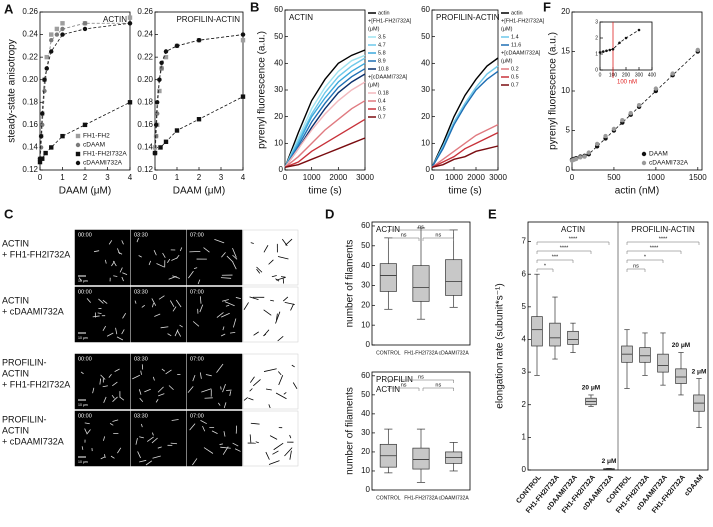 The image size is (713, 527). I want to click on legend-label: 0.4, so click(382, 101).